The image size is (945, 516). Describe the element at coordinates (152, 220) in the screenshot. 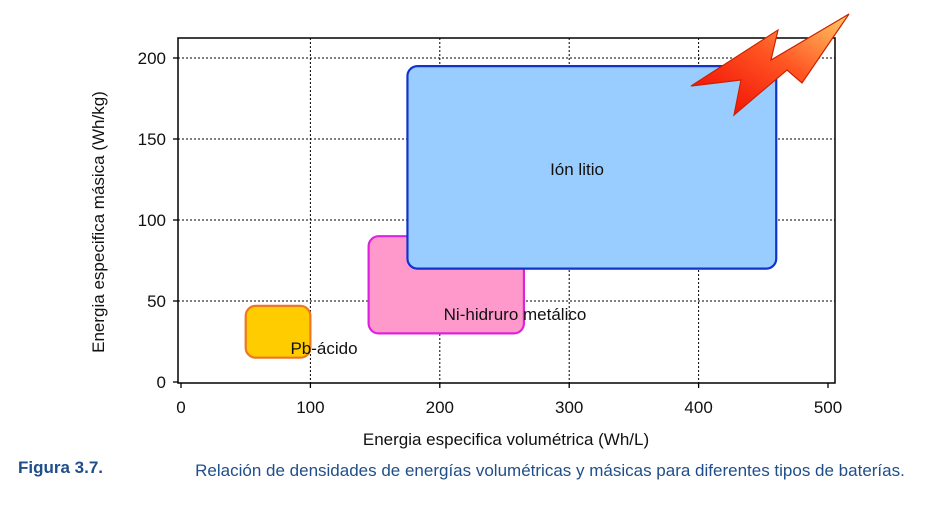

I see `y-tick-label-2: 100` at that location.